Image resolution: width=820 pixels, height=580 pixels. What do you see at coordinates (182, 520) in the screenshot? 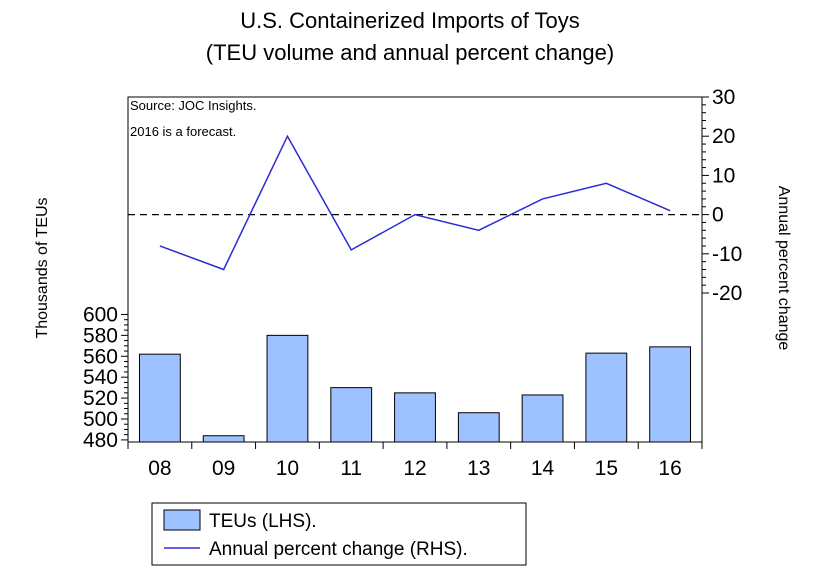
I see `legend-bar-swatch` at bounding box center [182, 520].